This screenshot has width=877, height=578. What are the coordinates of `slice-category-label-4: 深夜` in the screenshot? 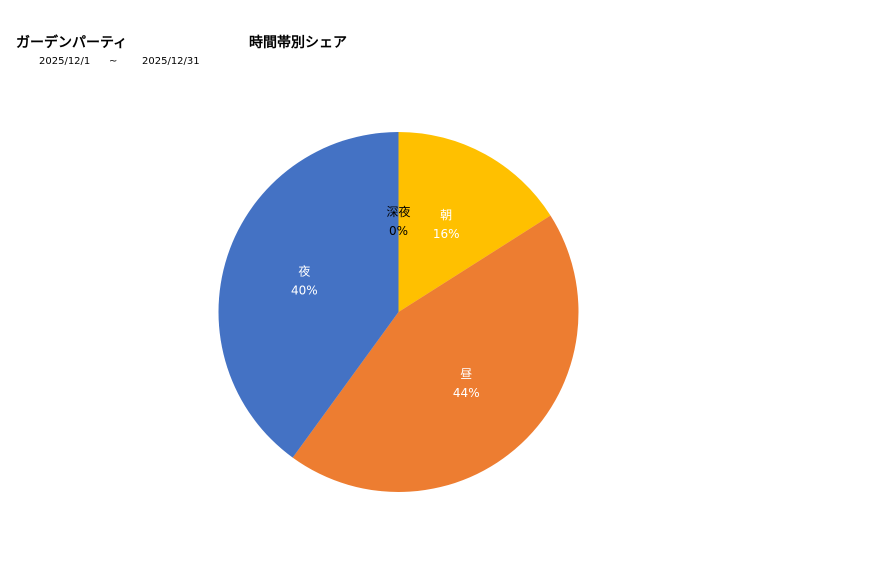 It's located at (398, 211).